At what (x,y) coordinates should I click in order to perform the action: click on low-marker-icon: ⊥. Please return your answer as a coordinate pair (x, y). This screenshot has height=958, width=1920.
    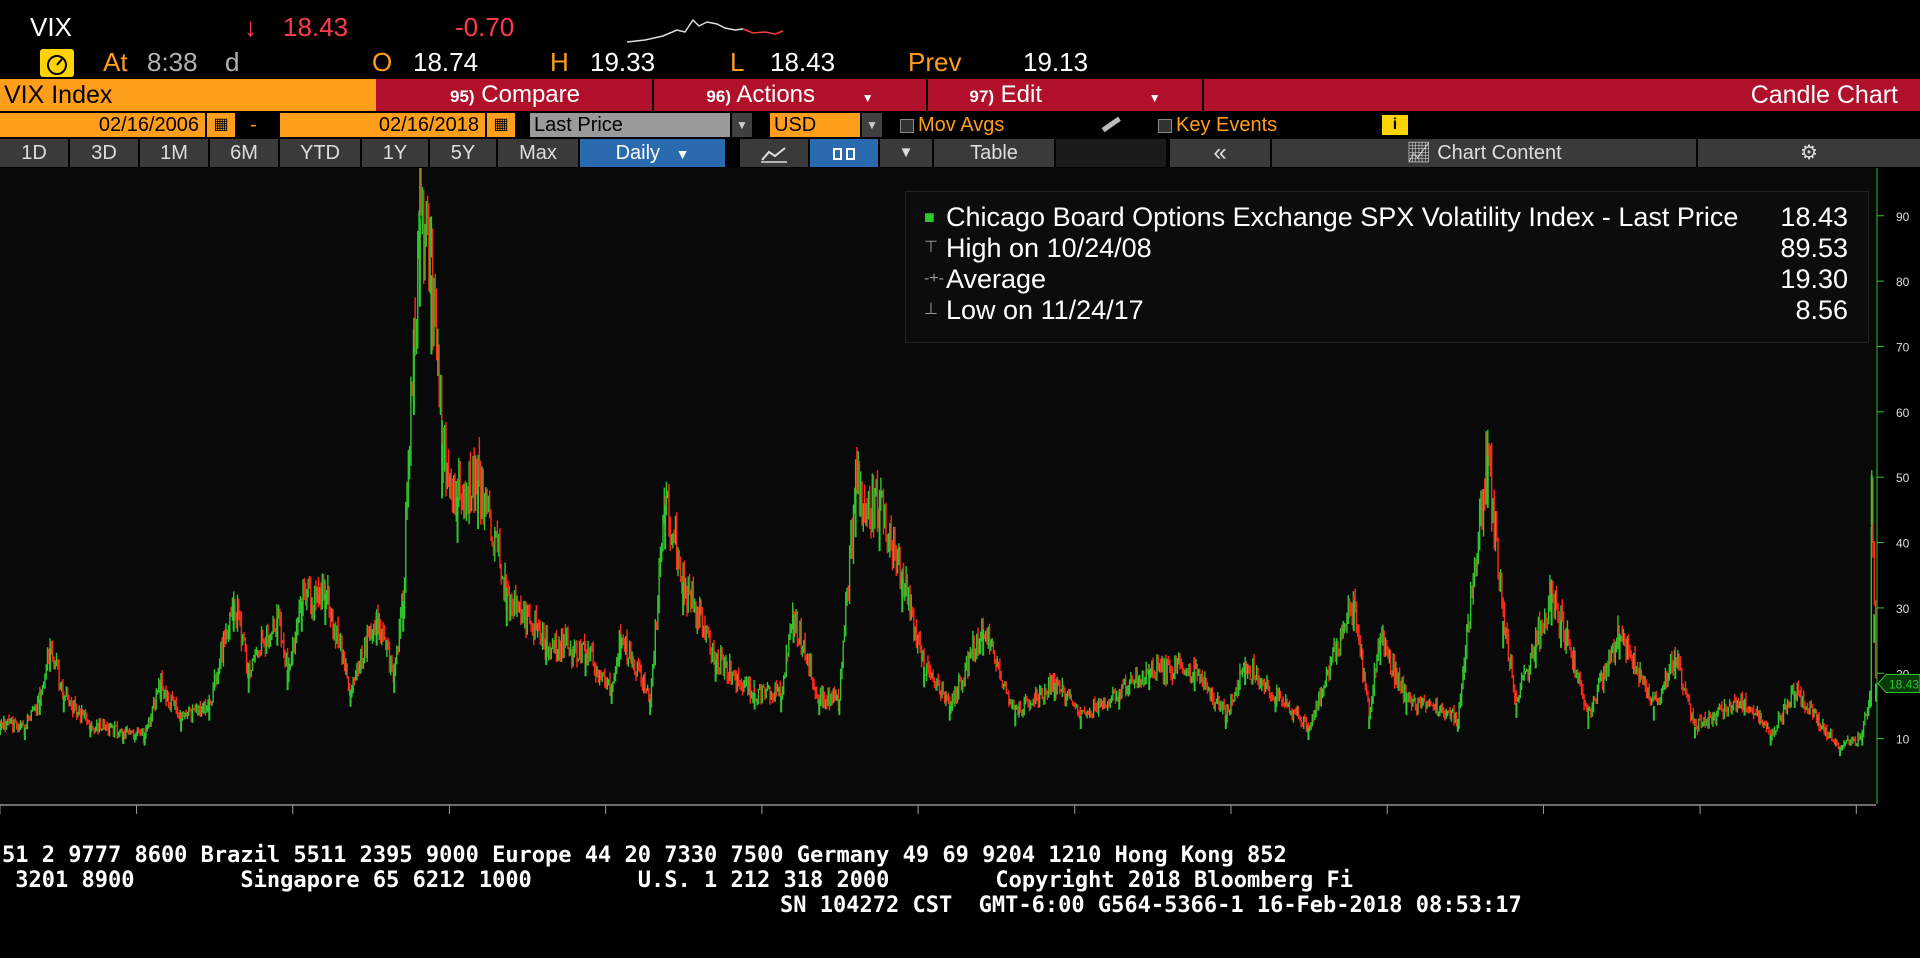
    Looking at the image, I should click on (931, 309).